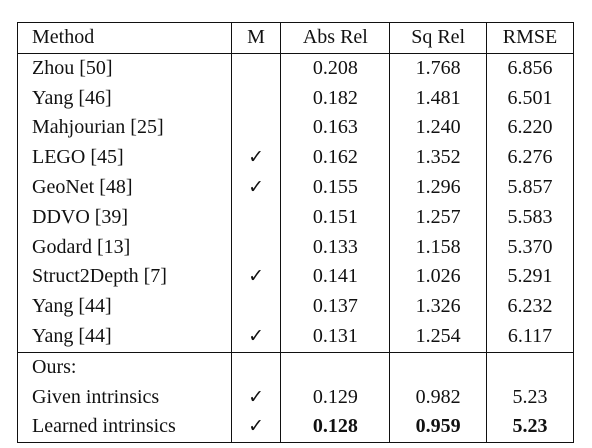 This screenshot has height=448, width=592. Describe the element at coordinates (99, 276) in the screenshot. I see `method-cell: Struct2Depth [7]` at that location.